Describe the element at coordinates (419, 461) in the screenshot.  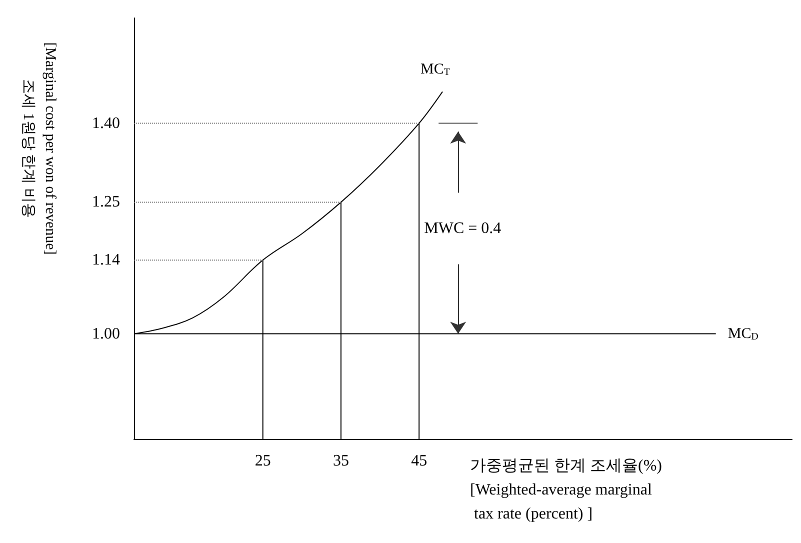
I see `x-tick-label: 45` at that location.